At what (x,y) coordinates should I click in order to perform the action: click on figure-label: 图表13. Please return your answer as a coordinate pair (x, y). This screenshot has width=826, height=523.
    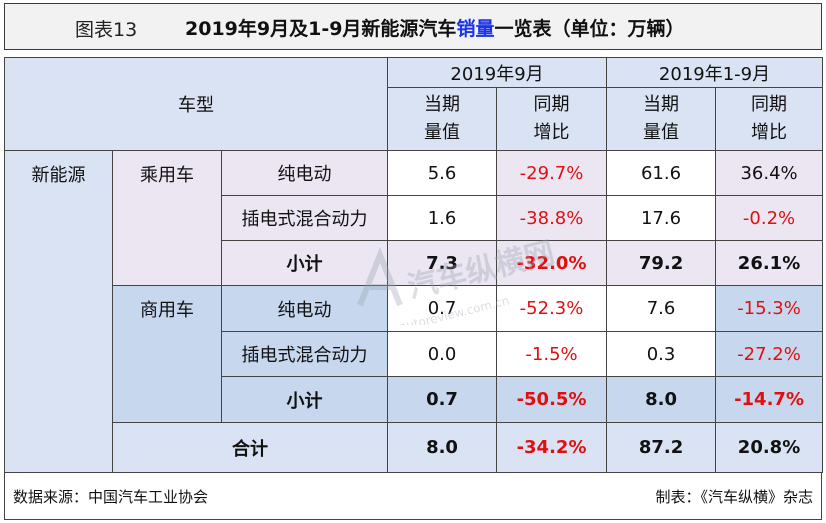
    Looking at the image, I should click on (106, 30).